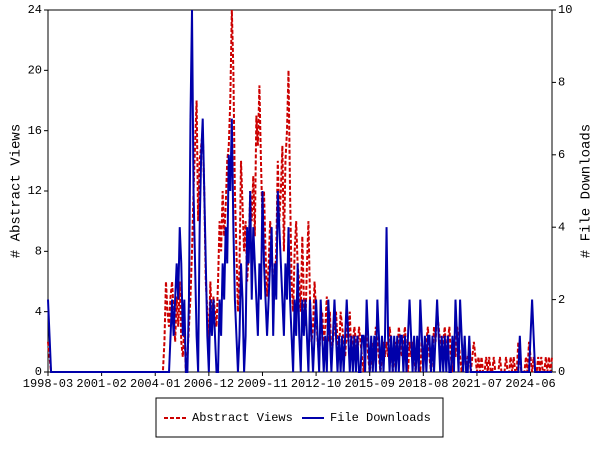  What do you see at coordinates (38, 372) in the screenshot?
I see `y-tick-label: 0` at bounding box center [38, 372].